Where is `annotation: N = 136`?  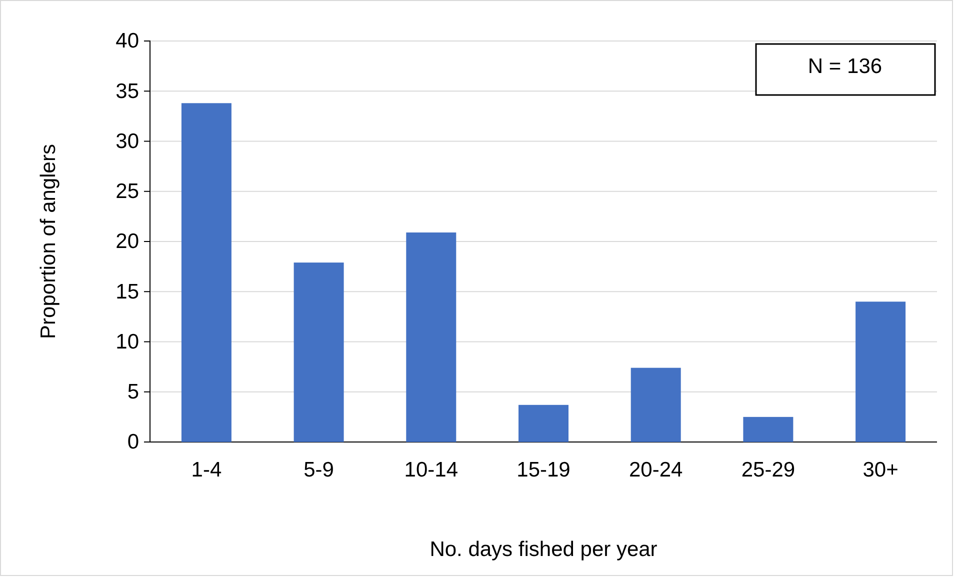
annotation: N = 136 is located at coordinates (845, 66).